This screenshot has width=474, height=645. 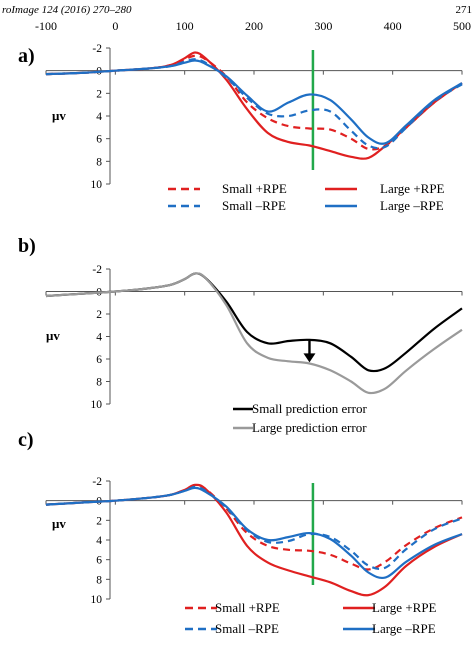 What do you see at coordinates (309, 408) in the screenshot?
I see `legend-label: Small prediction error` at bounding box center [309, 408].